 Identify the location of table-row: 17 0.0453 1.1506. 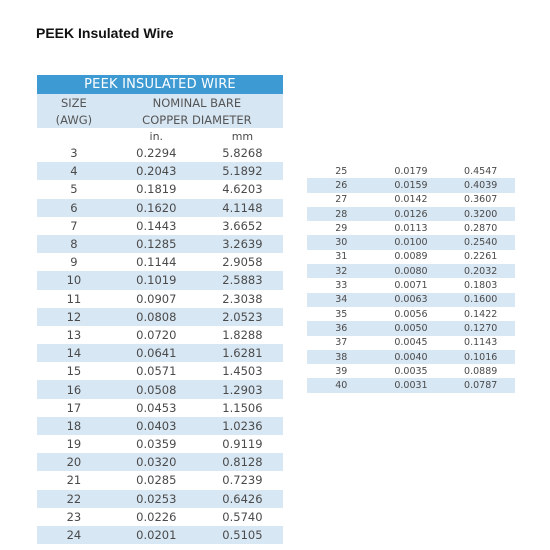
(160, 408).